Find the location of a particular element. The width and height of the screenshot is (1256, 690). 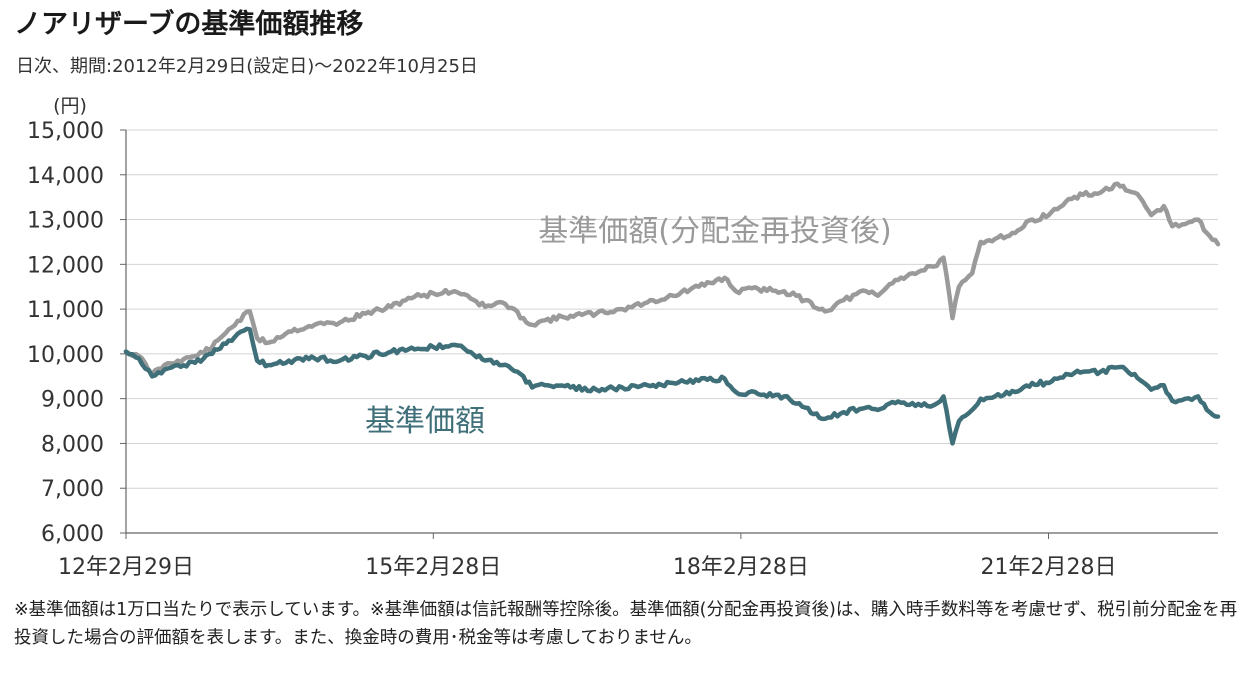

x-tick-label: 18年2月28日 is located at coordinates (741, 567).